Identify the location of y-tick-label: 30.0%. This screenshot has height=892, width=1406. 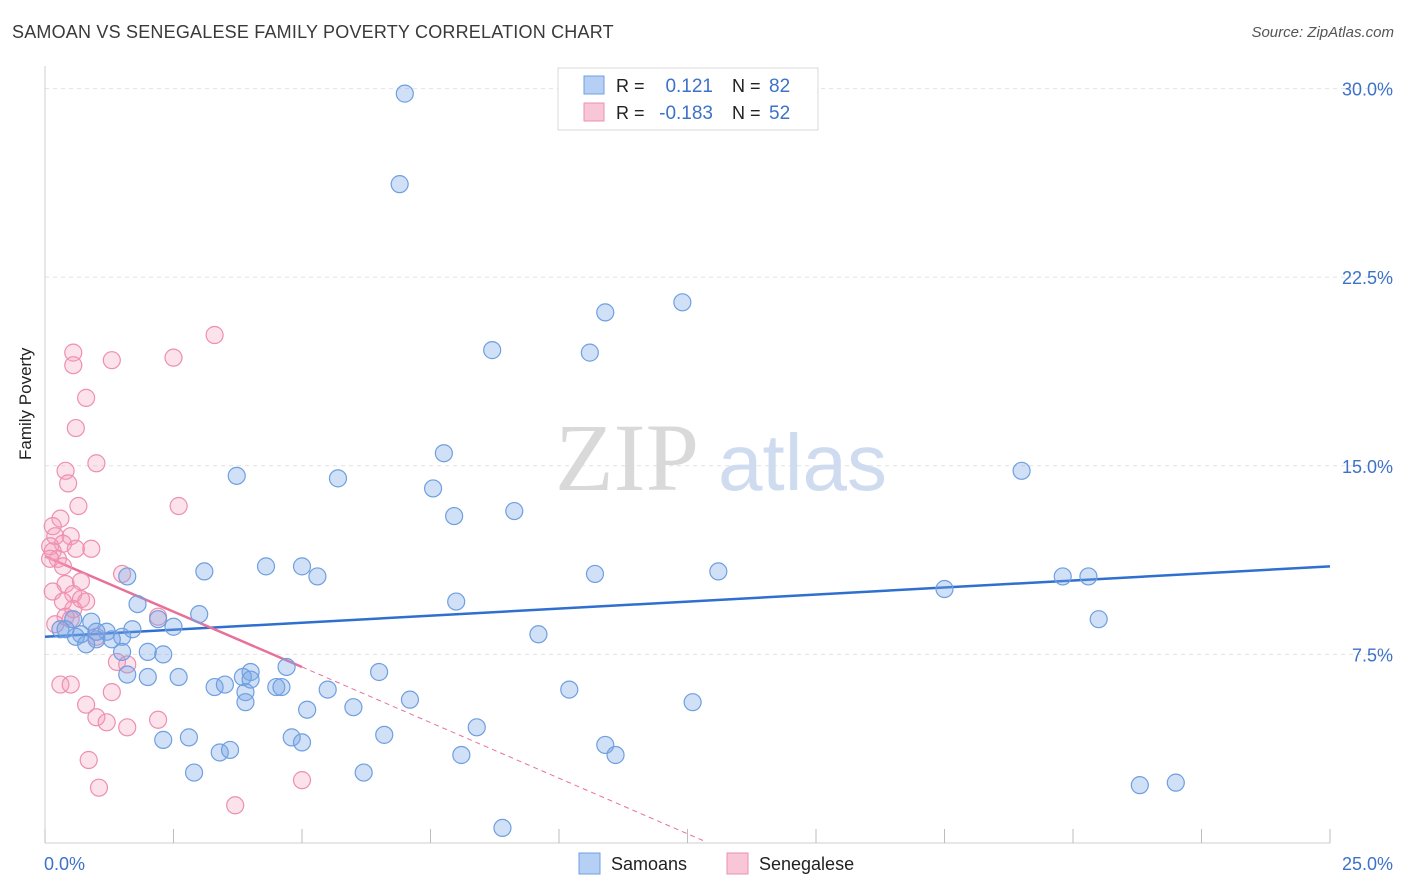
(1367, 90).